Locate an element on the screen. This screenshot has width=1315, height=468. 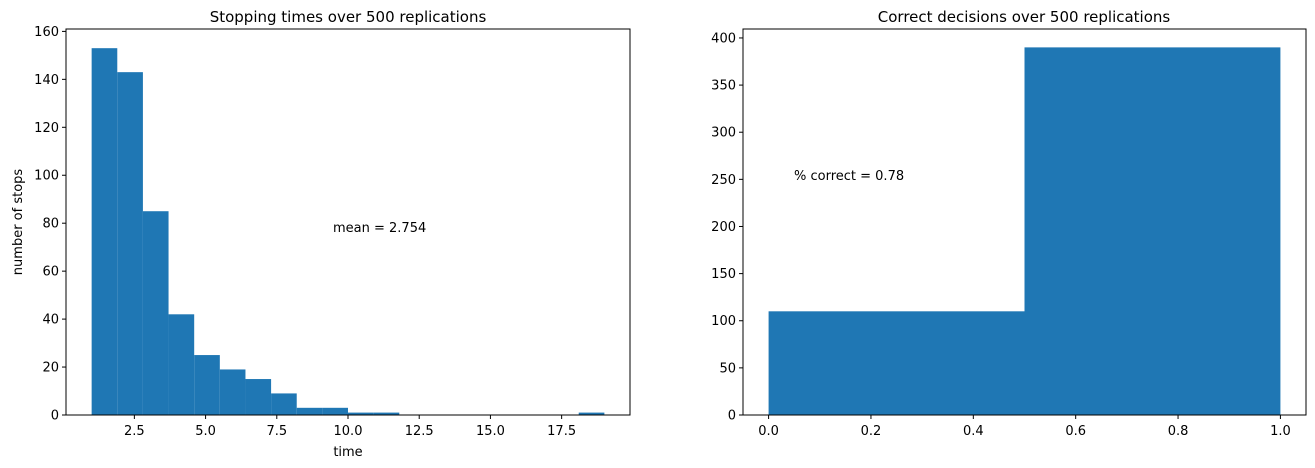
y-tick-label: 40 is located at coordinates (50, 320).